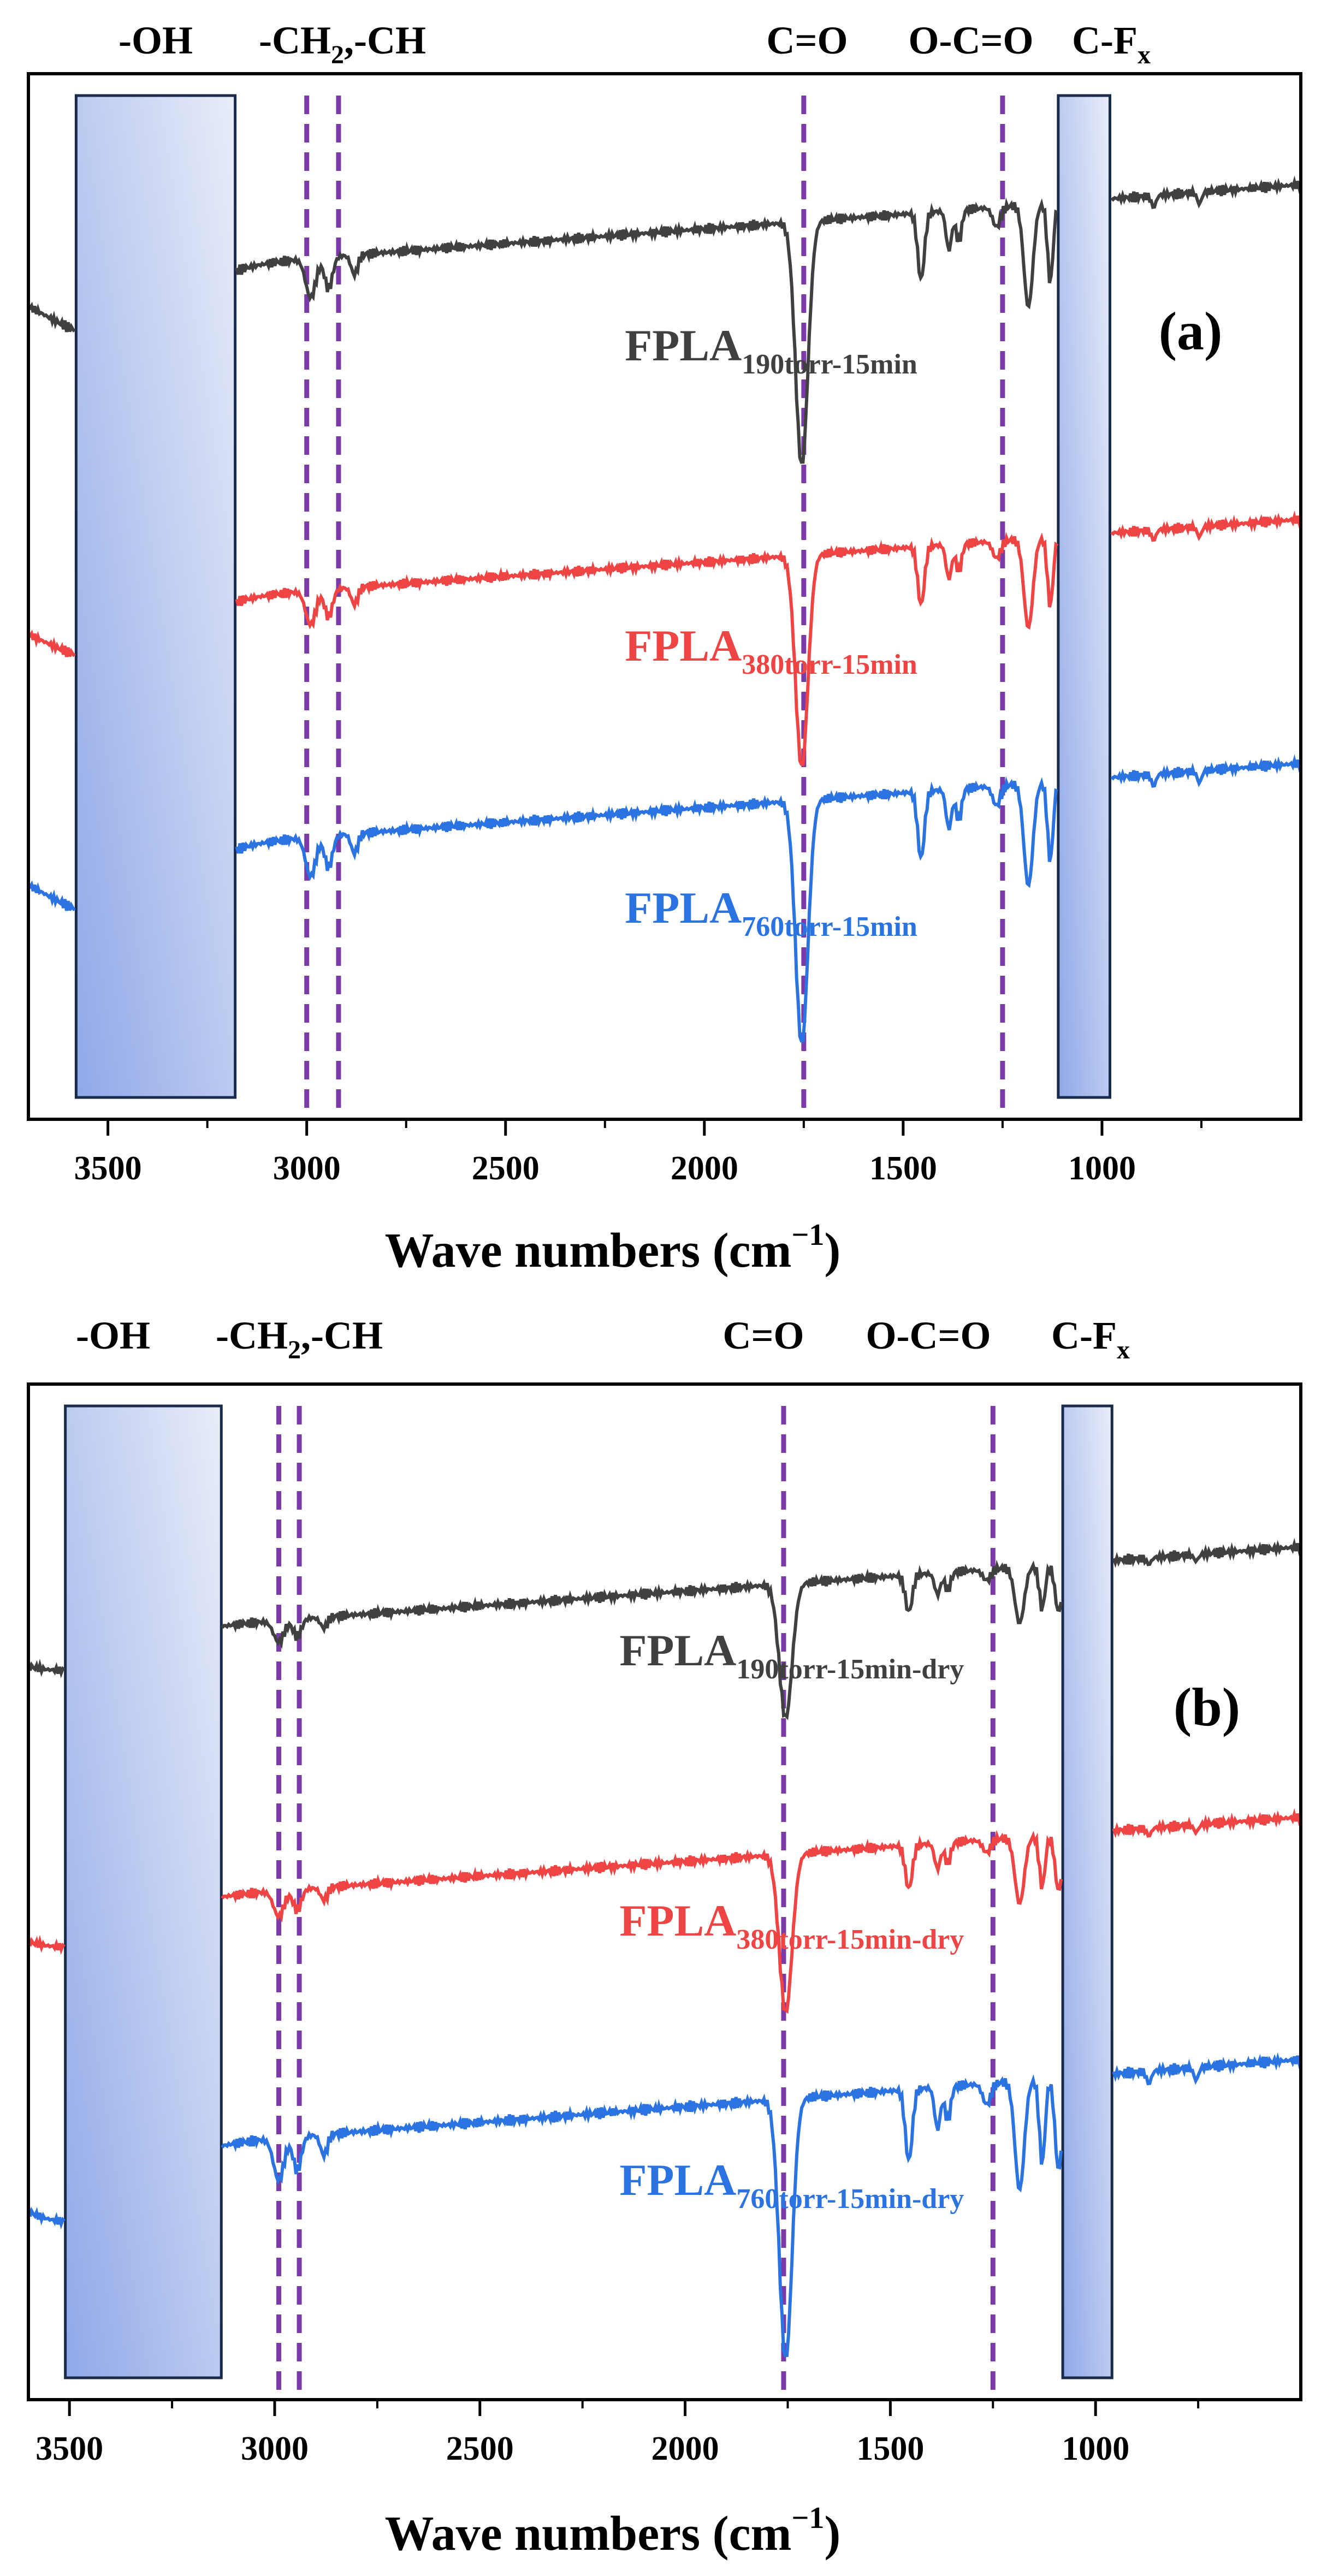 This screenshot has height=2576, width=1327. What do you see at coordinates (1191, 331) in the screenshot?
I see `panel-label-a: (a)` at bounding box center [1191, 331].